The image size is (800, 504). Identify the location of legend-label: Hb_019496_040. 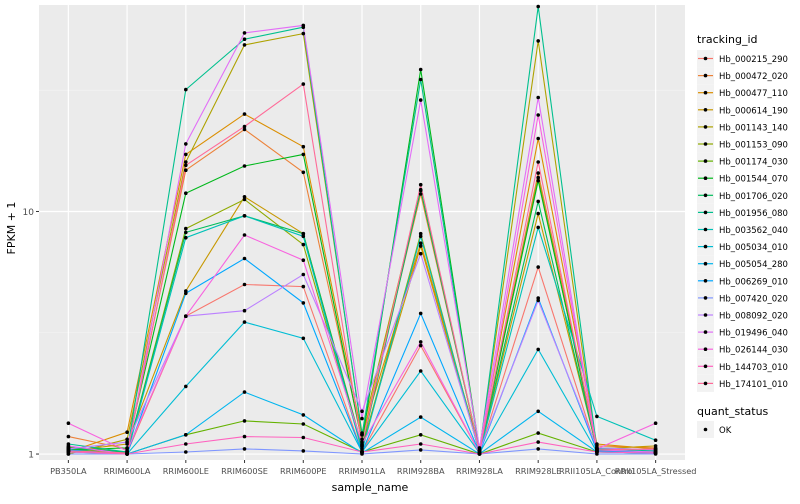
(753, 334).